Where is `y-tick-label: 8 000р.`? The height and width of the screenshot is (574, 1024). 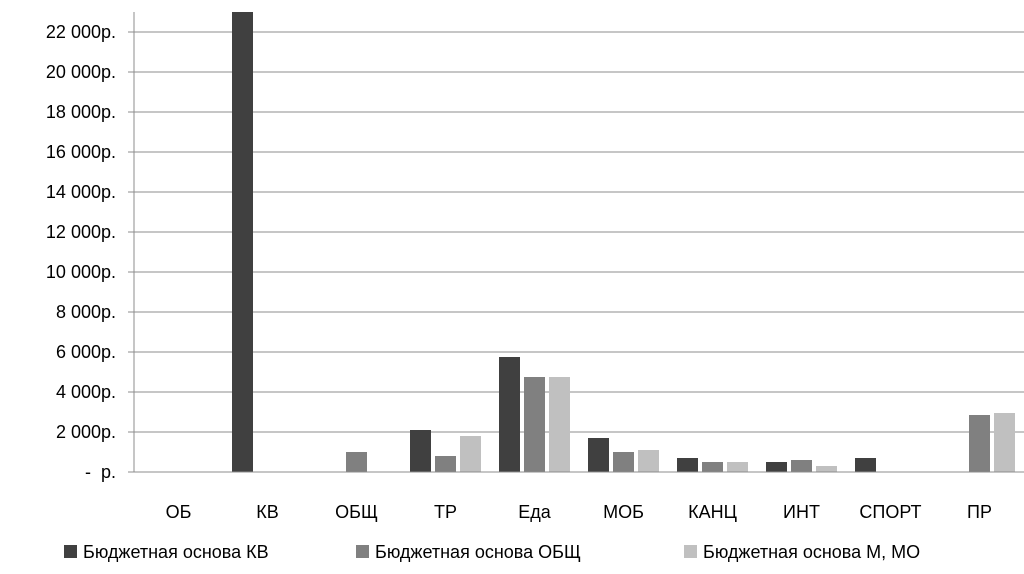 y-tick-label: 8 000р. is located at coordinates (86, 312).